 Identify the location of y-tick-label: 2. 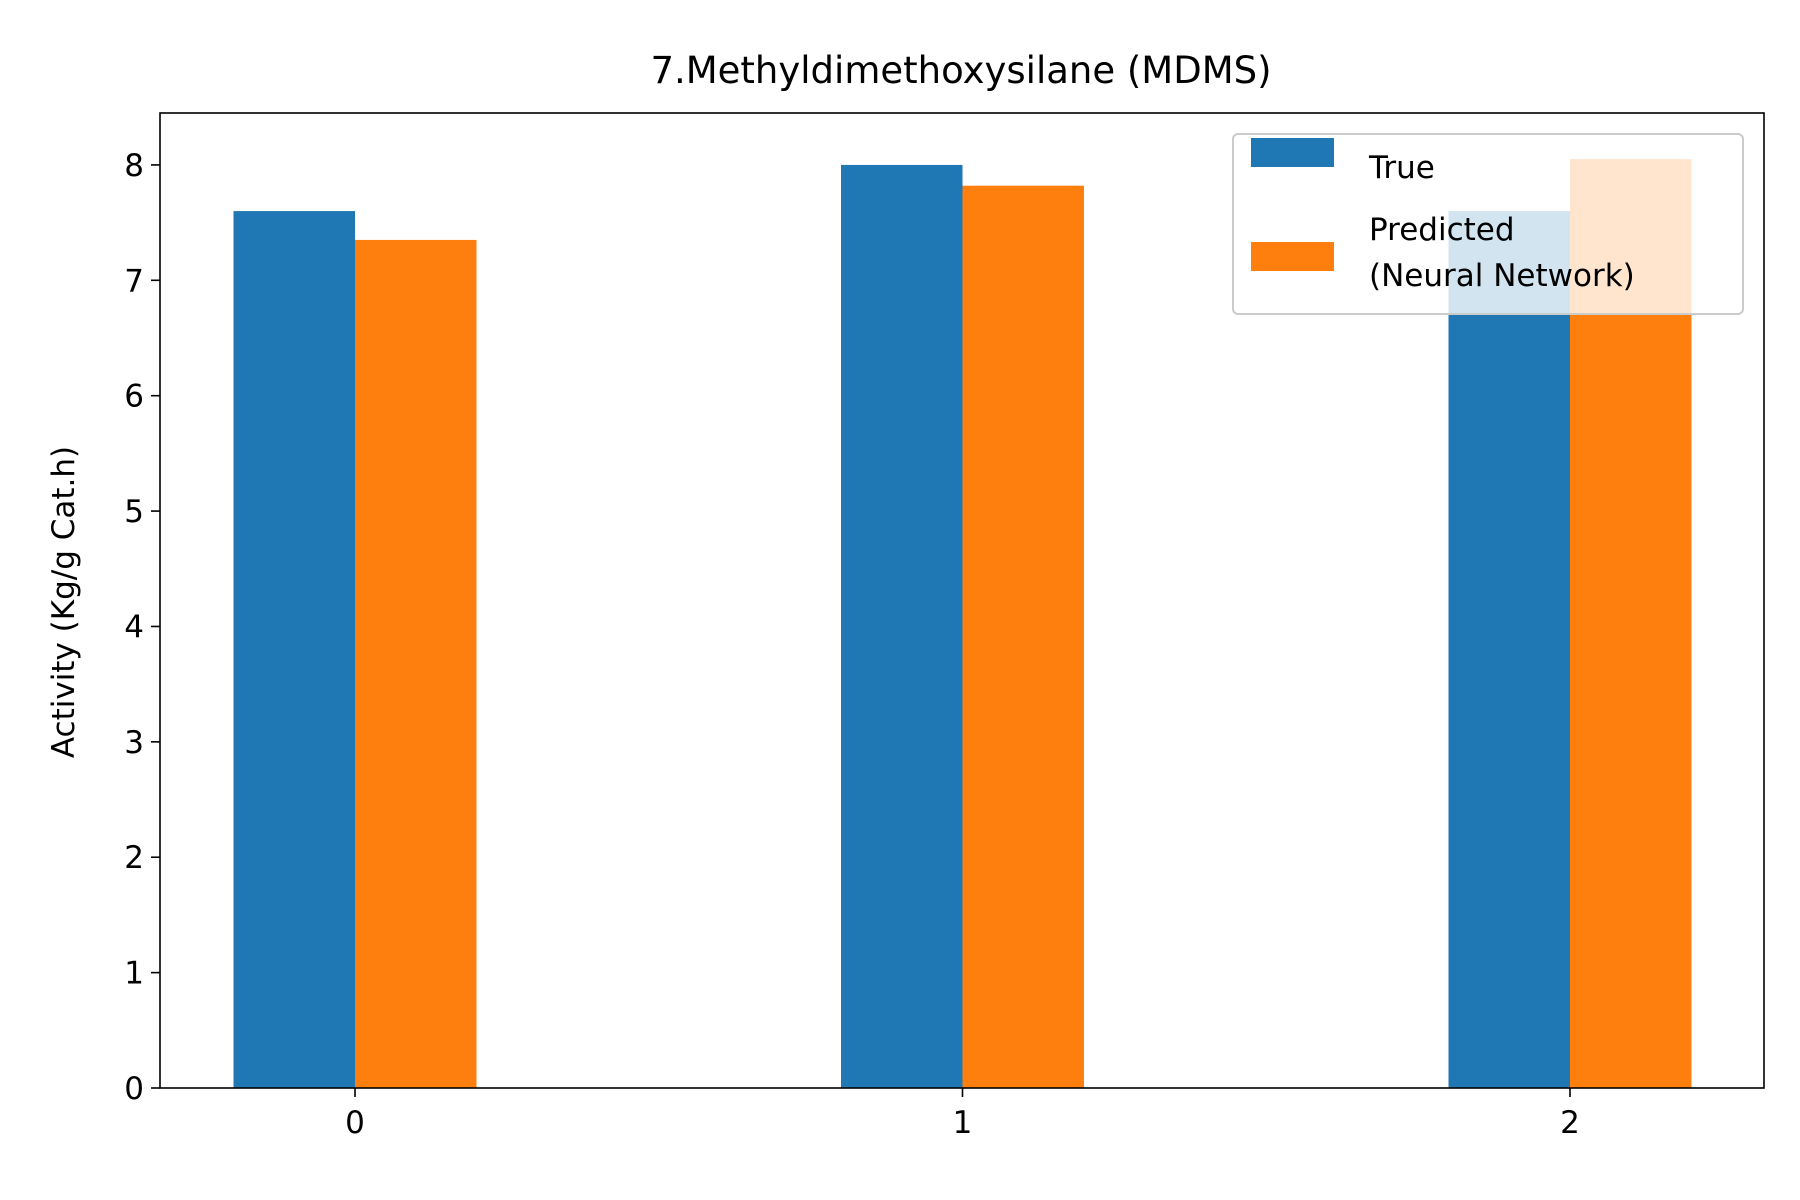
(134, 858).